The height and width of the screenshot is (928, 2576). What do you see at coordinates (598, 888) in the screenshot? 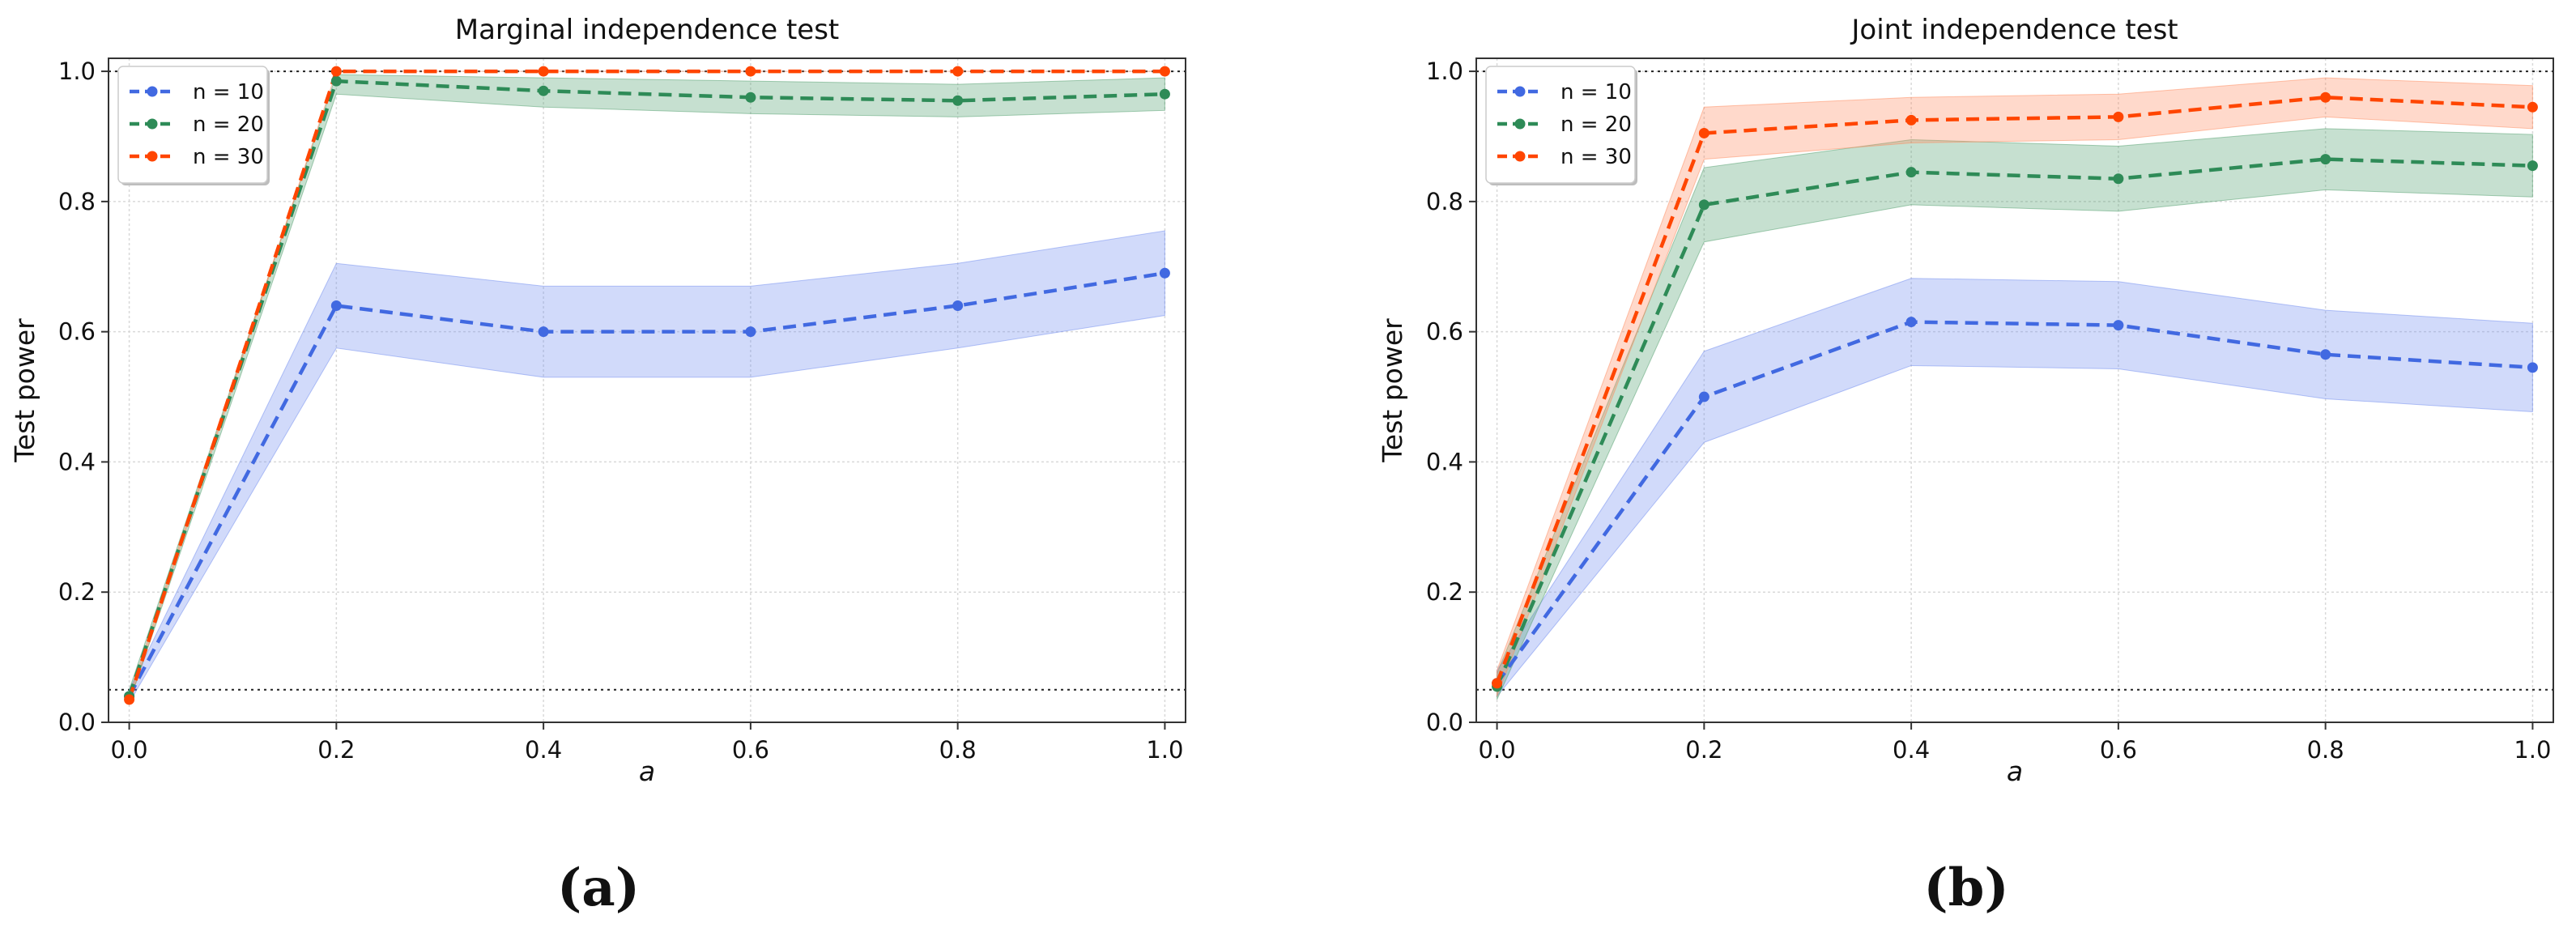
I see `panel-caption: (a)` at bounding box center [598, 888].